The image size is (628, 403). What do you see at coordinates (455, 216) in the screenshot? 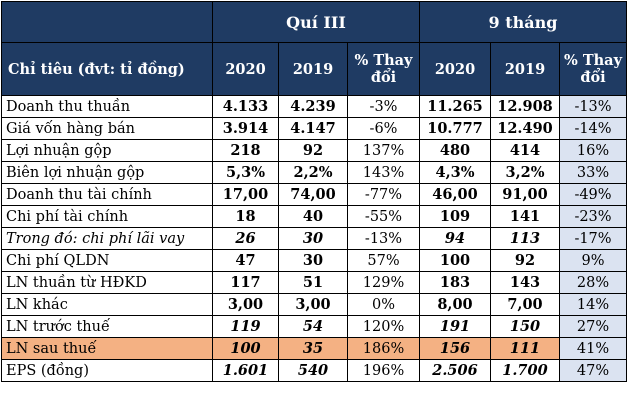
I see `9m-2020-value: 109` at bounding box center [455, 216].